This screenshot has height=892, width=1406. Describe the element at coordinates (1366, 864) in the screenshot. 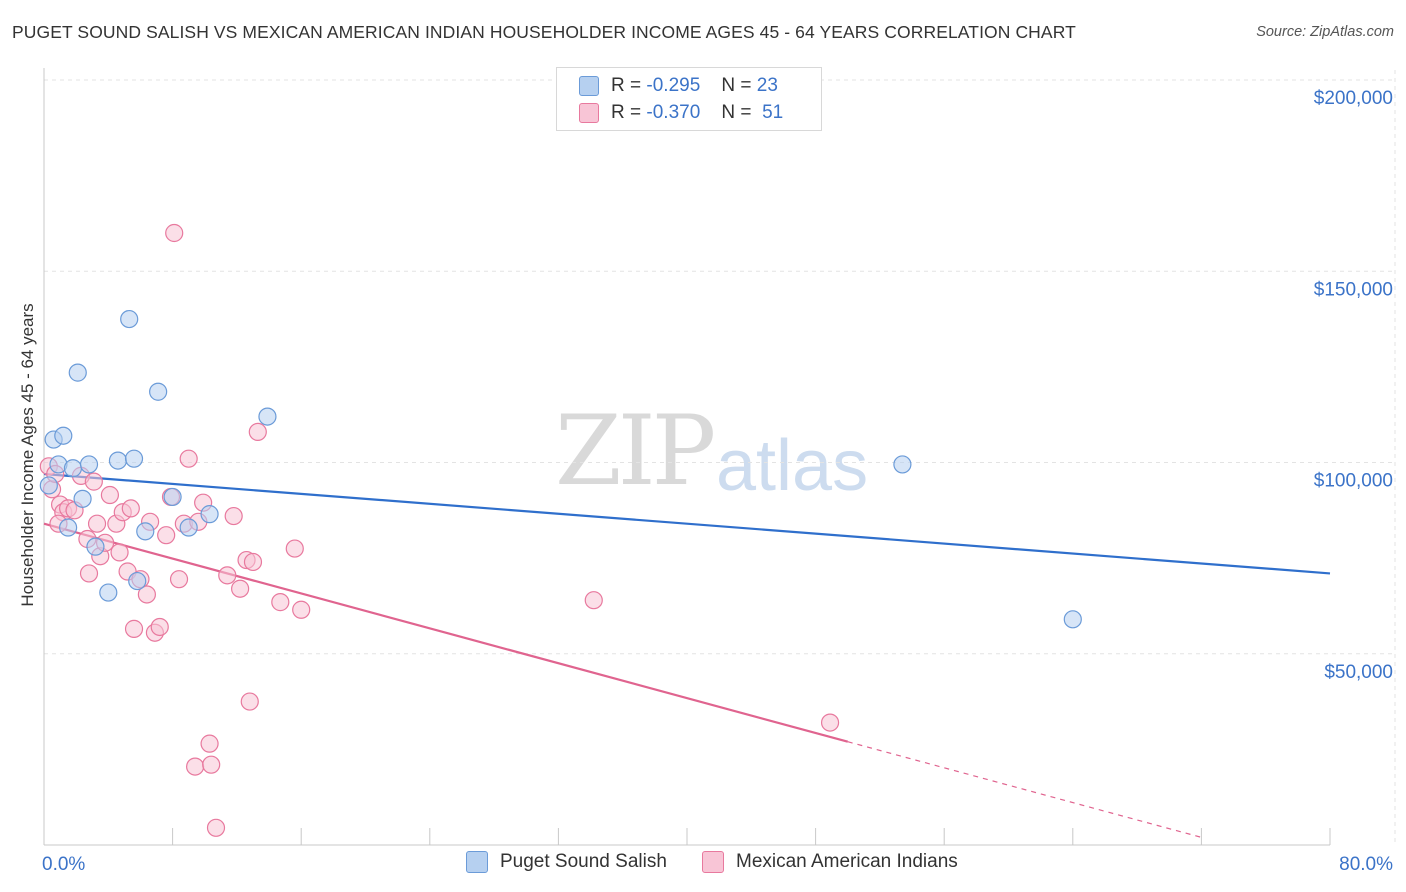

I see `x-tick-label-end: 80.0%` at that location.